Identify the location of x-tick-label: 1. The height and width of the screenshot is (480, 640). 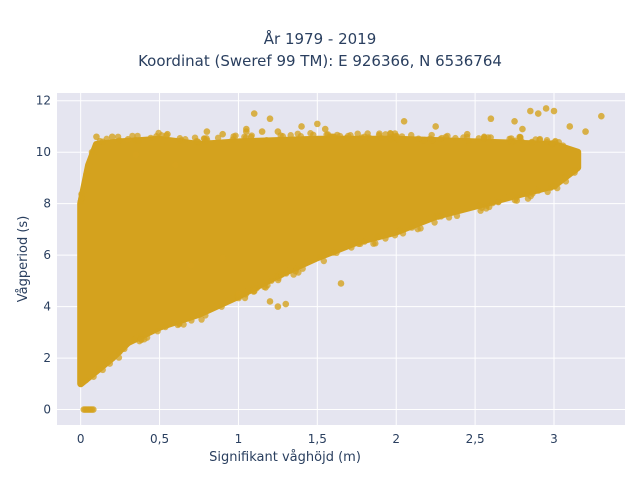
(239, 439).